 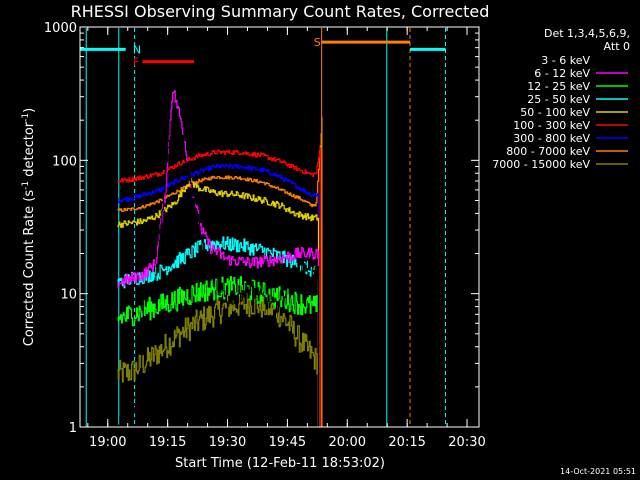 What do you see at coordinates (558, 86) in the screenshot?
I see `legend-label: 12 - 25 keV` at bounding box center [558, 86].